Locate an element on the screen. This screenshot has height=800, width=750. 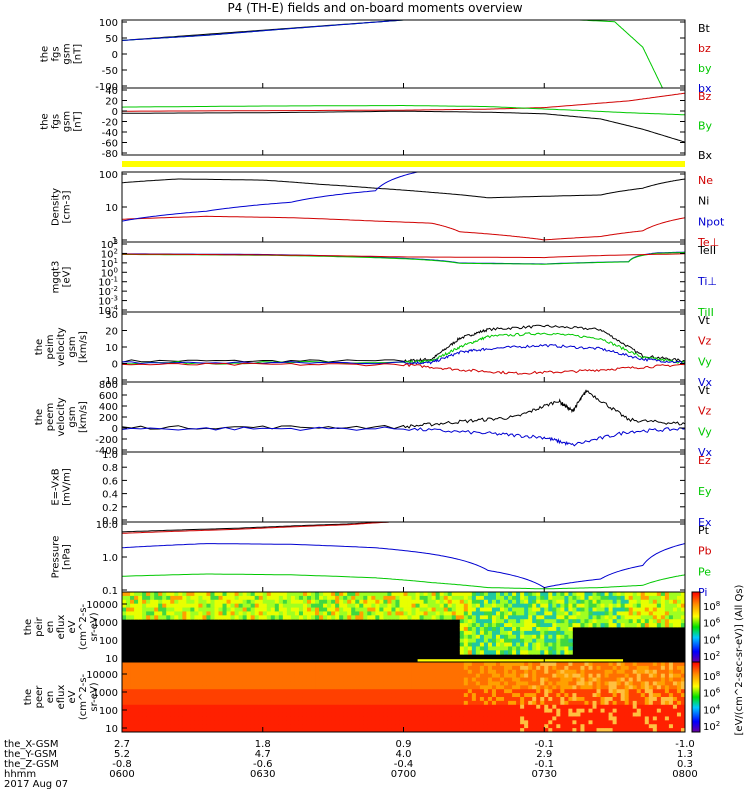
x-axis-value: 4.7 is located at coordinates (263, 754).